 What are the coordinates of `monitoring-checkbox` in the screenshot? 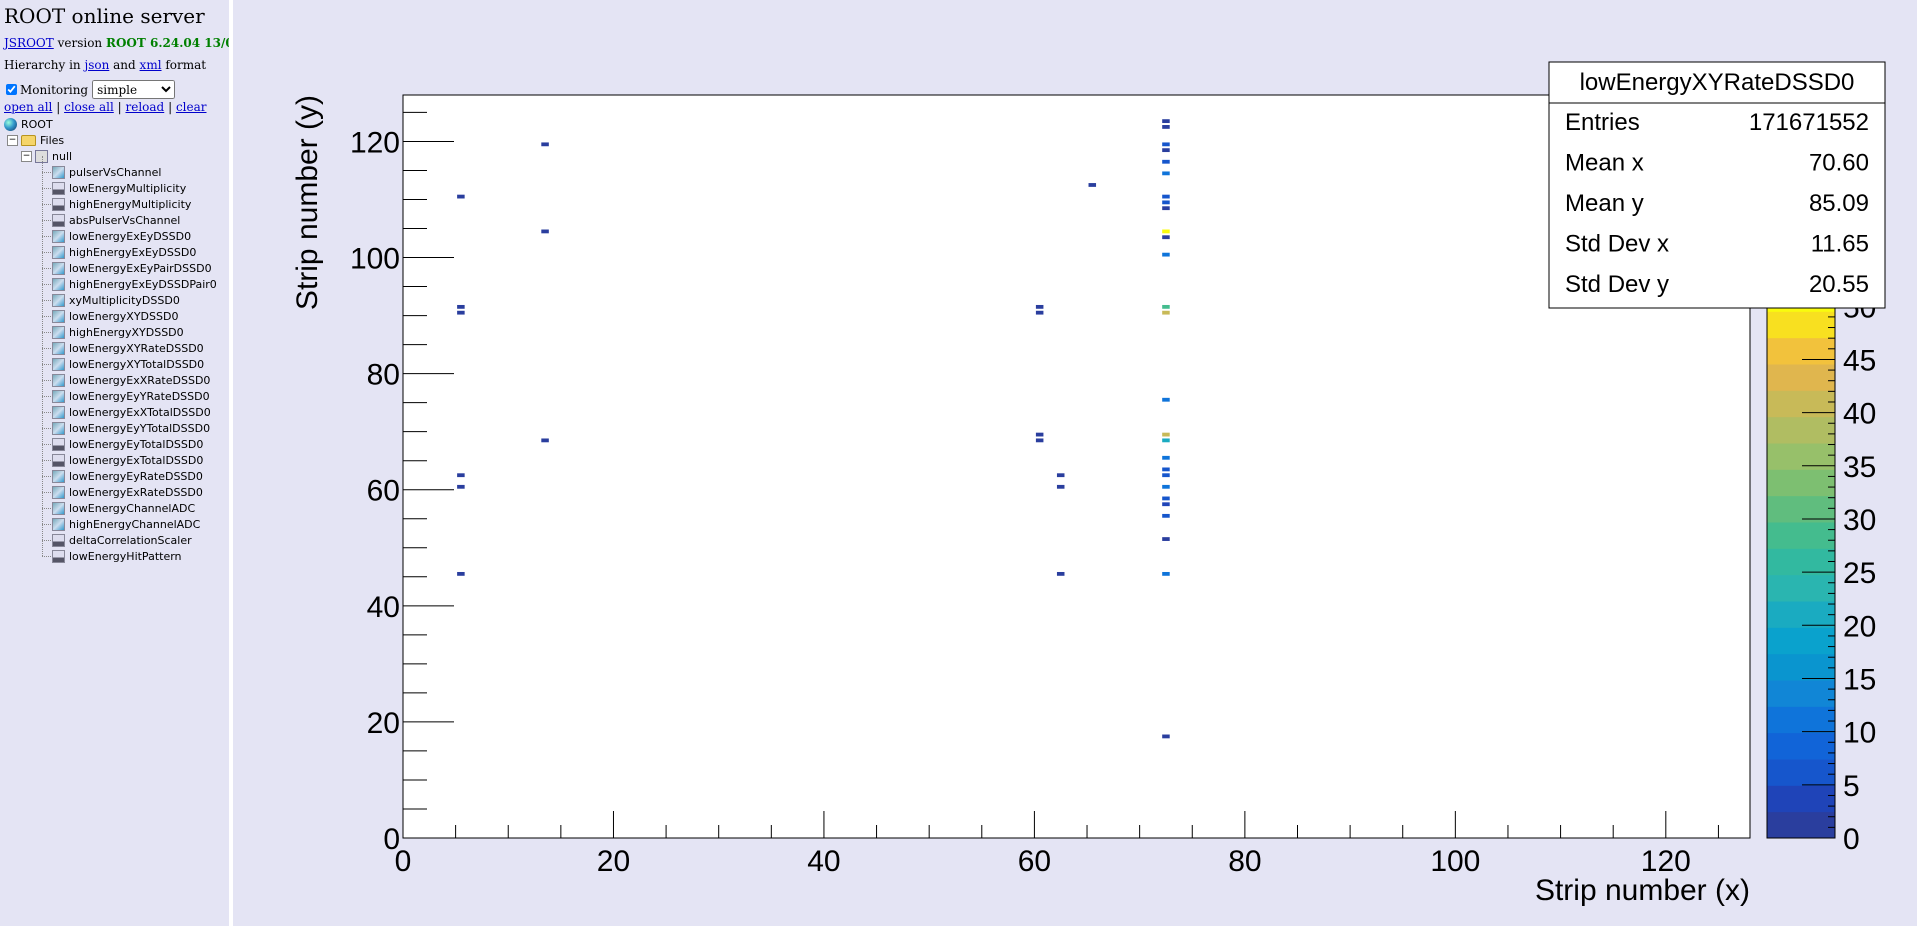 It's located at (11, 89).